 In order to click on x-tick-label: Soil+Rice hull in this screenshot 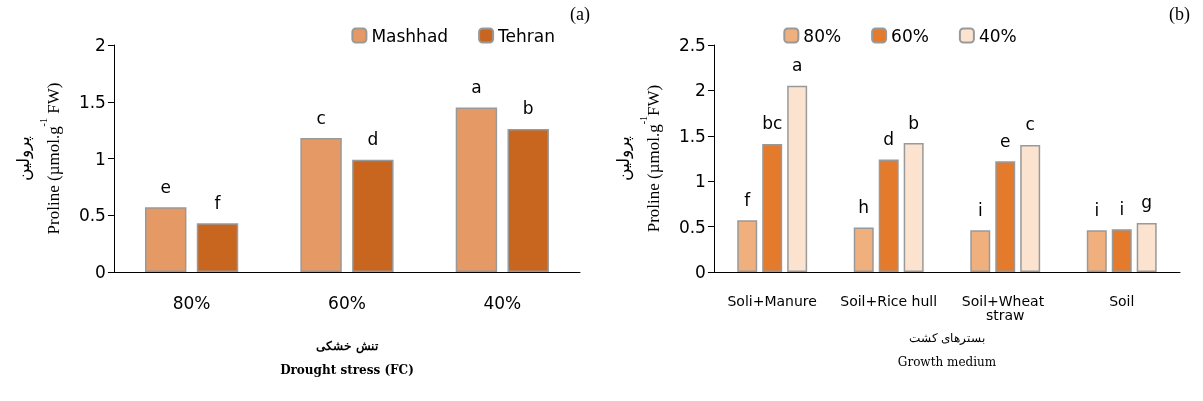, I will do `click(889, 301)`.